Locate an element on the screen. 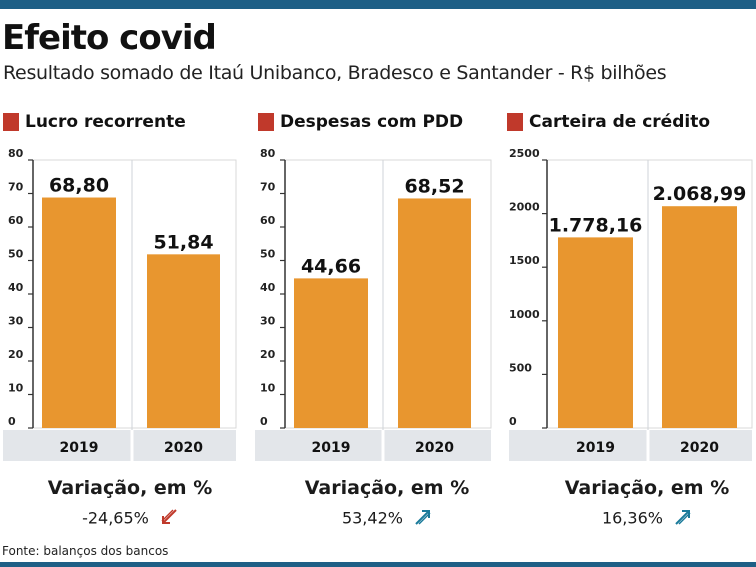 This screenshot has width=756, height=567. bar-value-label: 51,84 is located at coordinates (183, 242).